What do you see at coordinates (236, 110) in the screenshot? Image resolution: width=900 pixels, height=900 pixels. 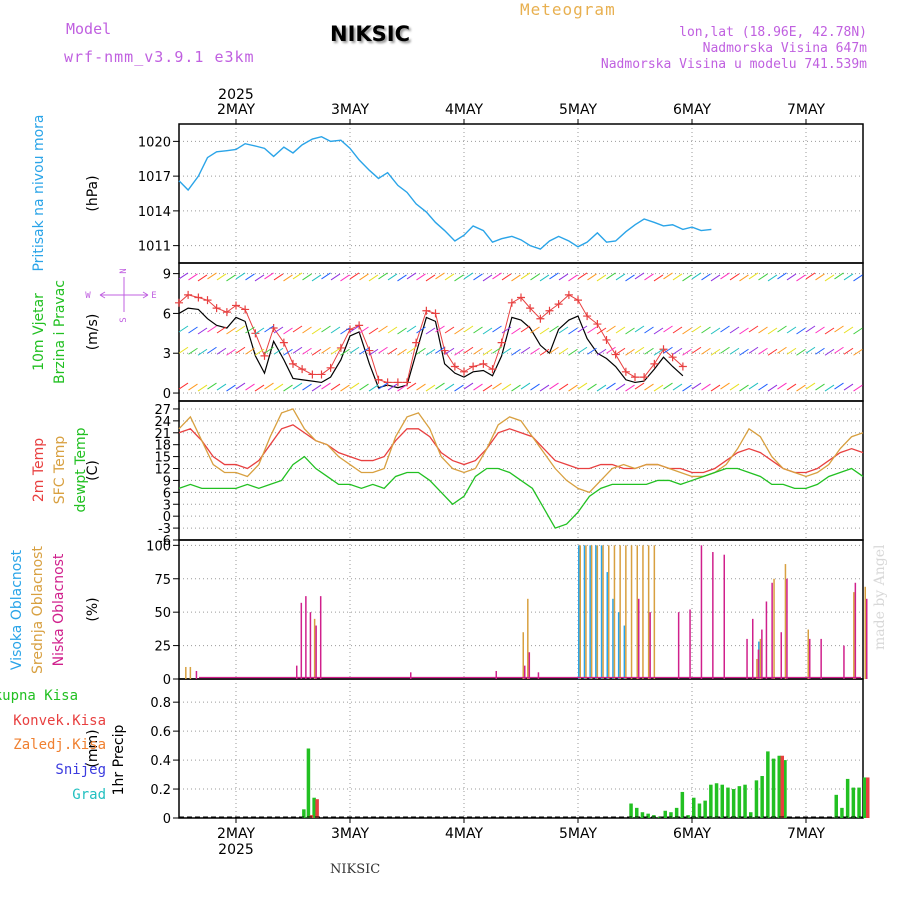 I see `x-label-top: 2MAY` at bounding box center [236, 110].